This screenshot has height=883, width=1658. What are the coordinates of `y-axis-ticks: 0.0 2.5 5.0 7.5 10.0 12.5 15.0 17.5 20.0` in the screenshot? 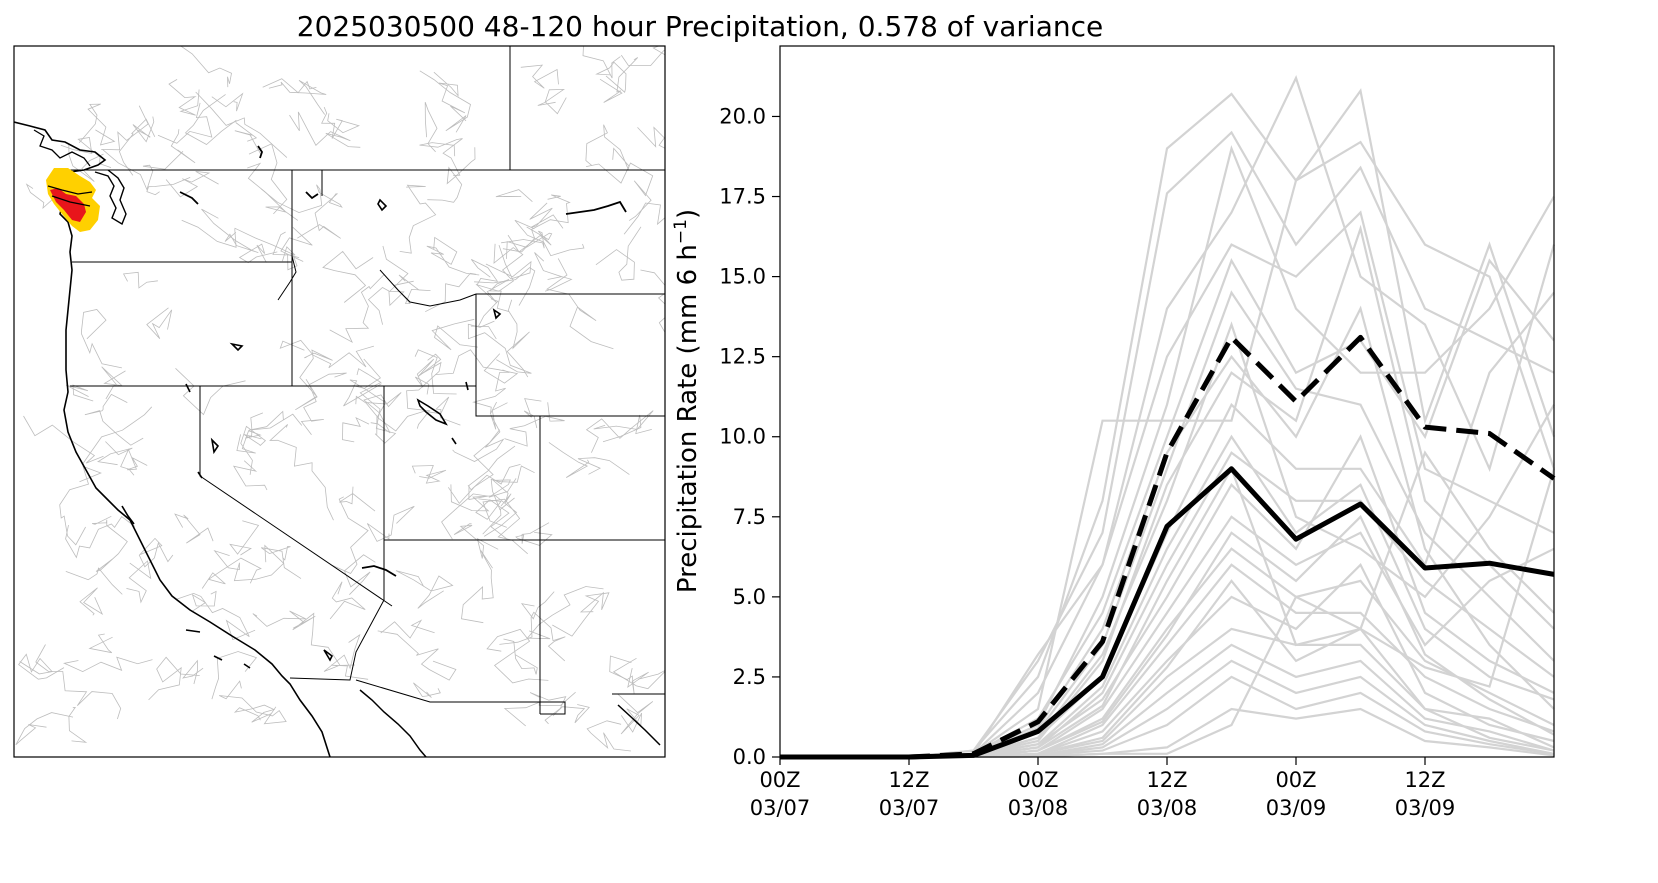 It's located at (749, 436).